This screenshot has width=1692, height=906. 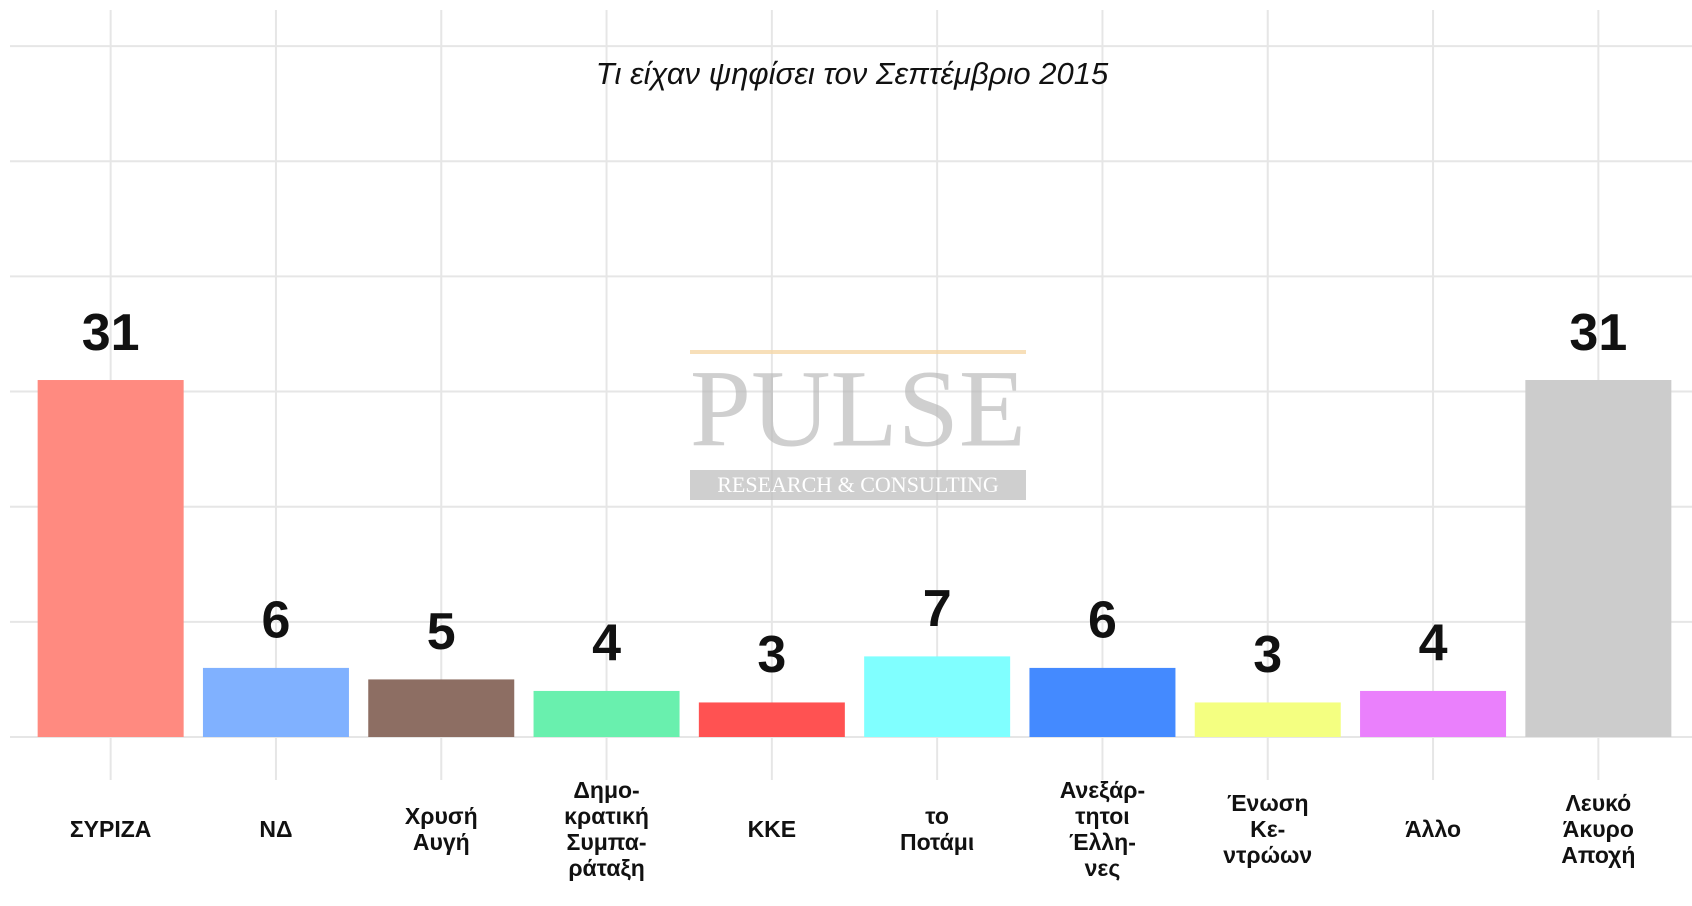 I want to click on x-tick-label: Άλλο, so click(x=1433, y=829).